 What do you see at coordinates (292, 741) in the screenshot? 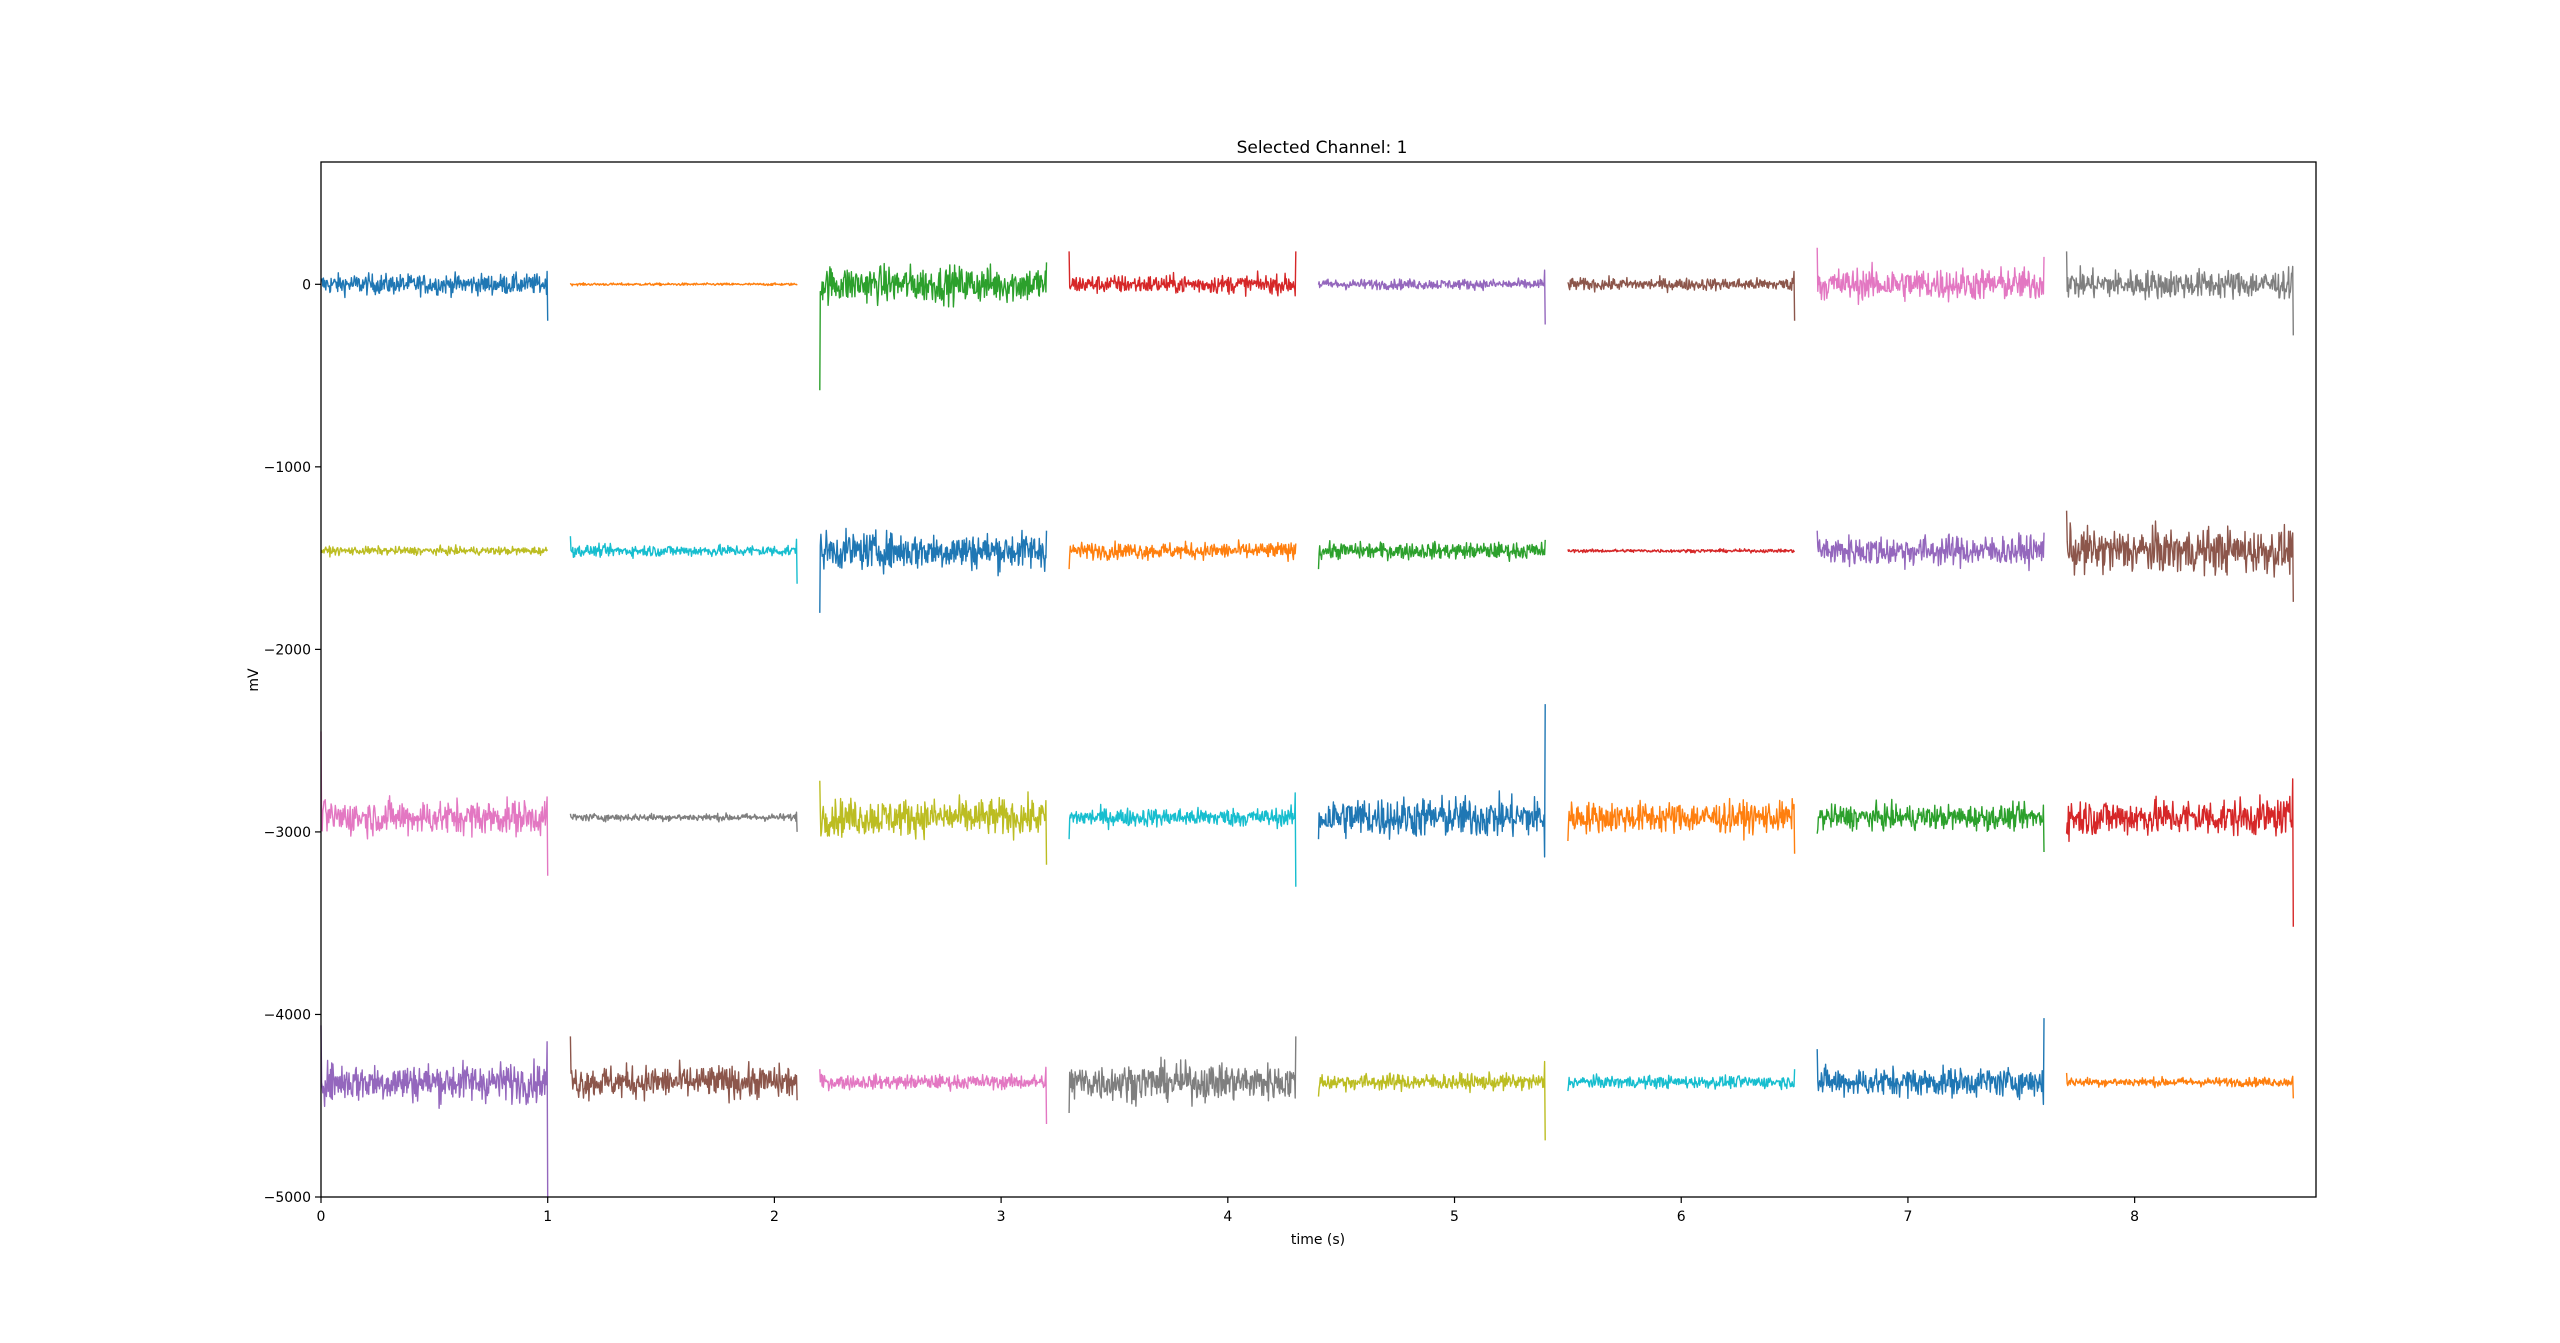
I see `y-axis: 0 −1000 −2000 −3000 −4000 −5000` at bounding box center [292, 741].